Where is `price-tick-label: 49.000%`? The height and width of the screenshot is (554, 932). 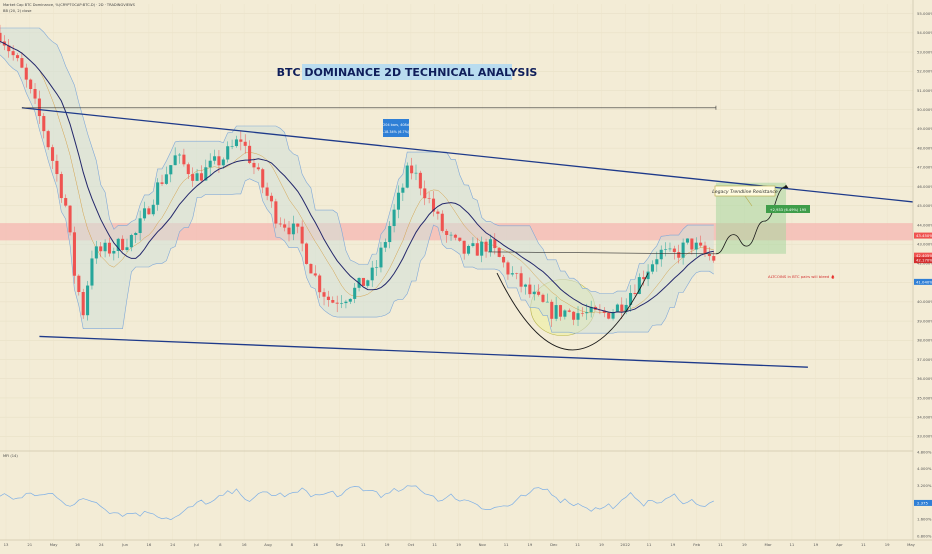
price-tick-label: 49.000% is located at coordinates (924, 128).